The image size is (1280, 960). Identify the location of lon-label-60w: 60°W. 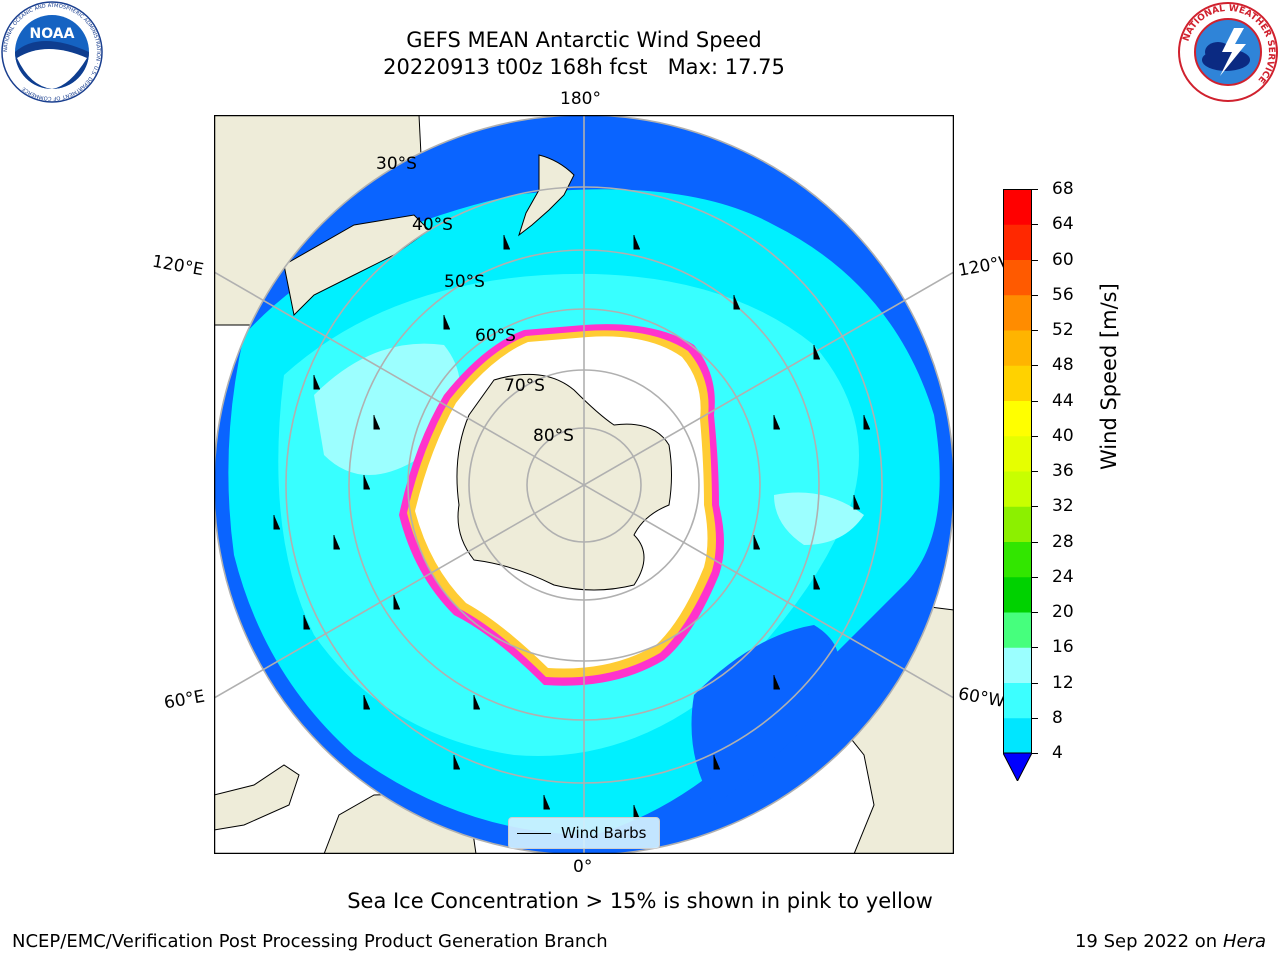
(981, 698).